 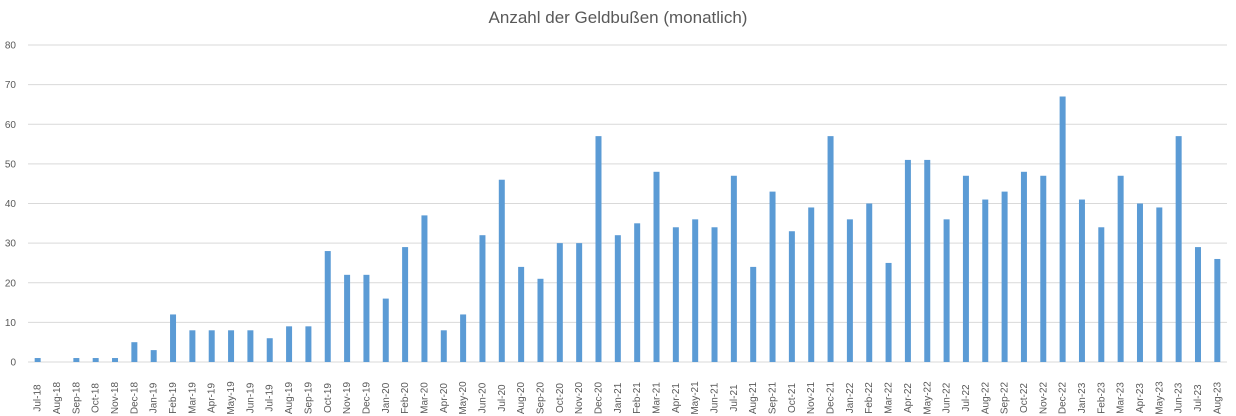 What do you see at coordinates (444, 398) in the screenshot?
I see `x-tick-label: Apr-20` at bounding box center [444, 398].